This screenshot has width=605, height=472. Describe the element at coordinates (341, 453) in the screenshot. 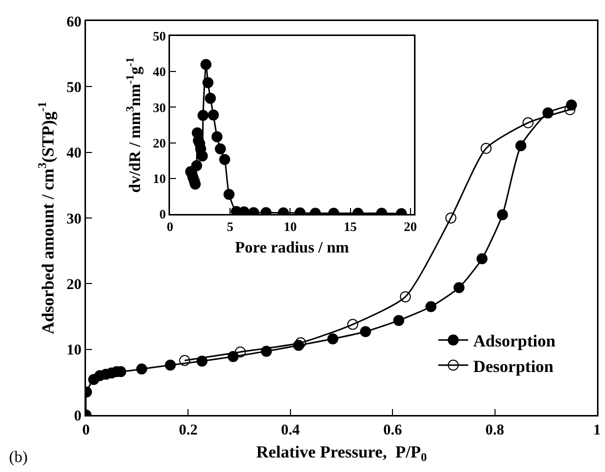

I see `x-axis-title: Relative Pressure, P/P$_{0}$` at that location.